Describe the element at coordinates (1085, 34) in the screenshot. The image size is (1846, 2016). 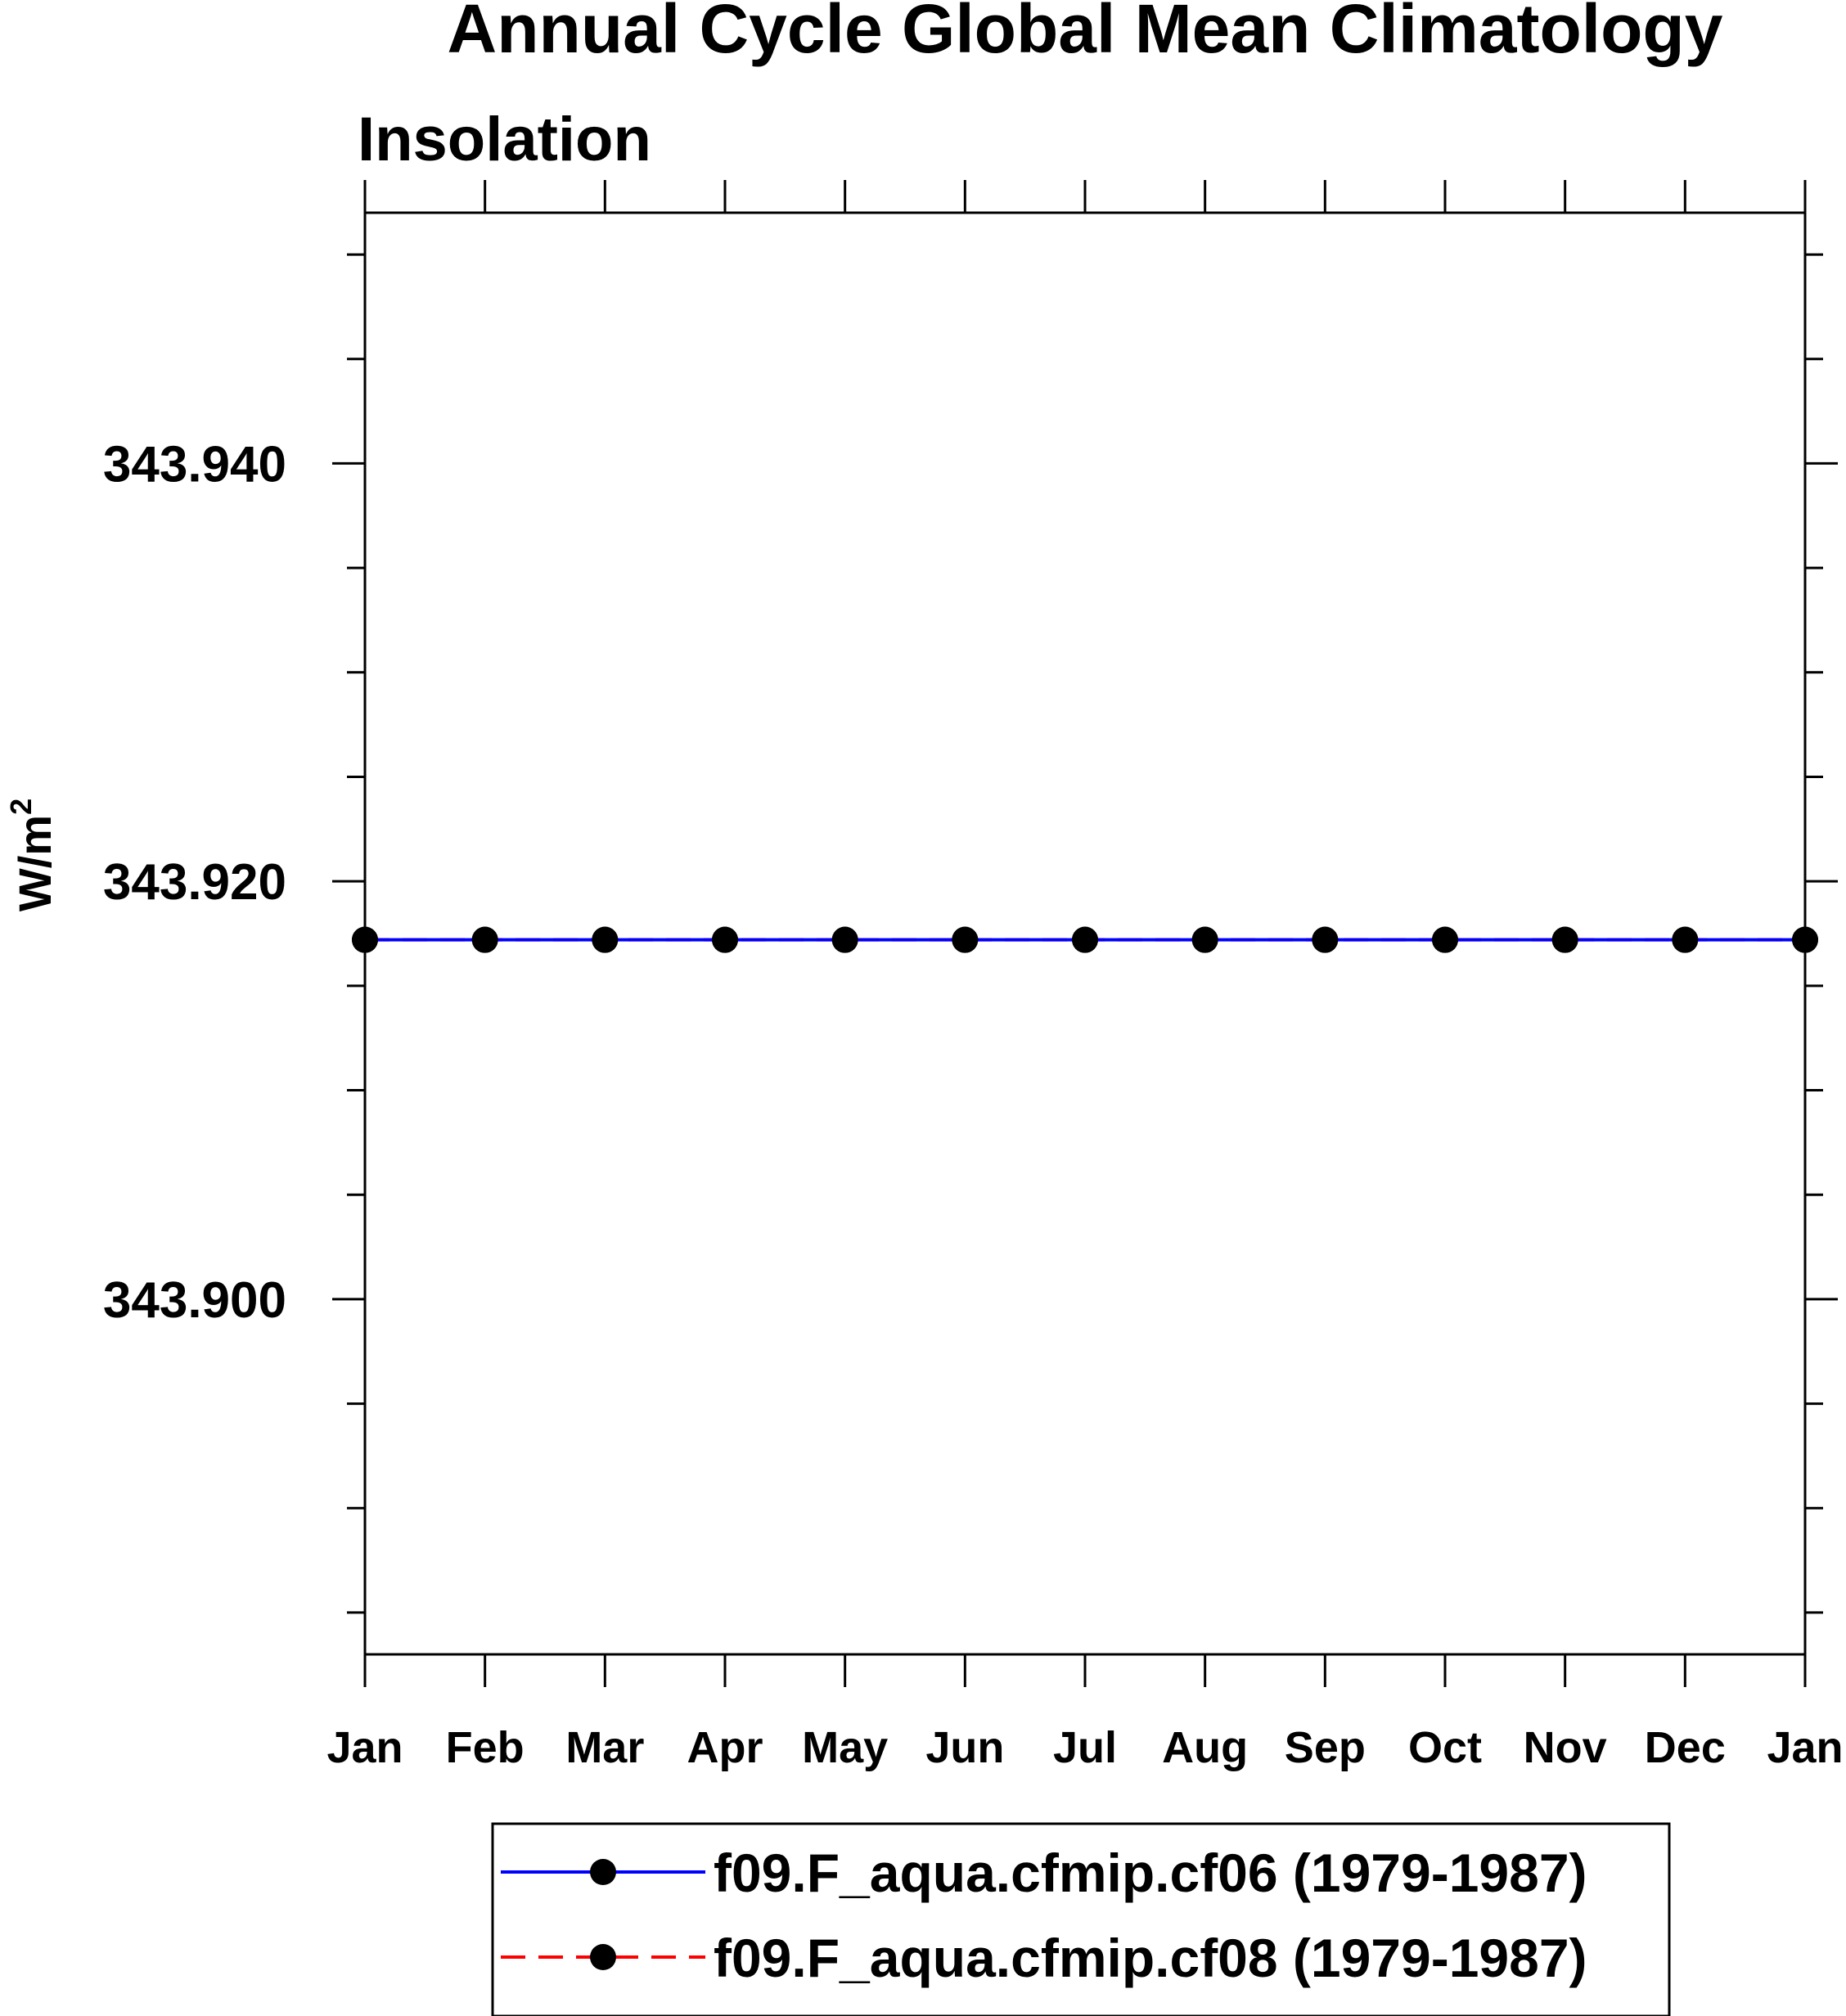
I see `chart-title: Annual Cycle Global Mean Climatology` at that location.